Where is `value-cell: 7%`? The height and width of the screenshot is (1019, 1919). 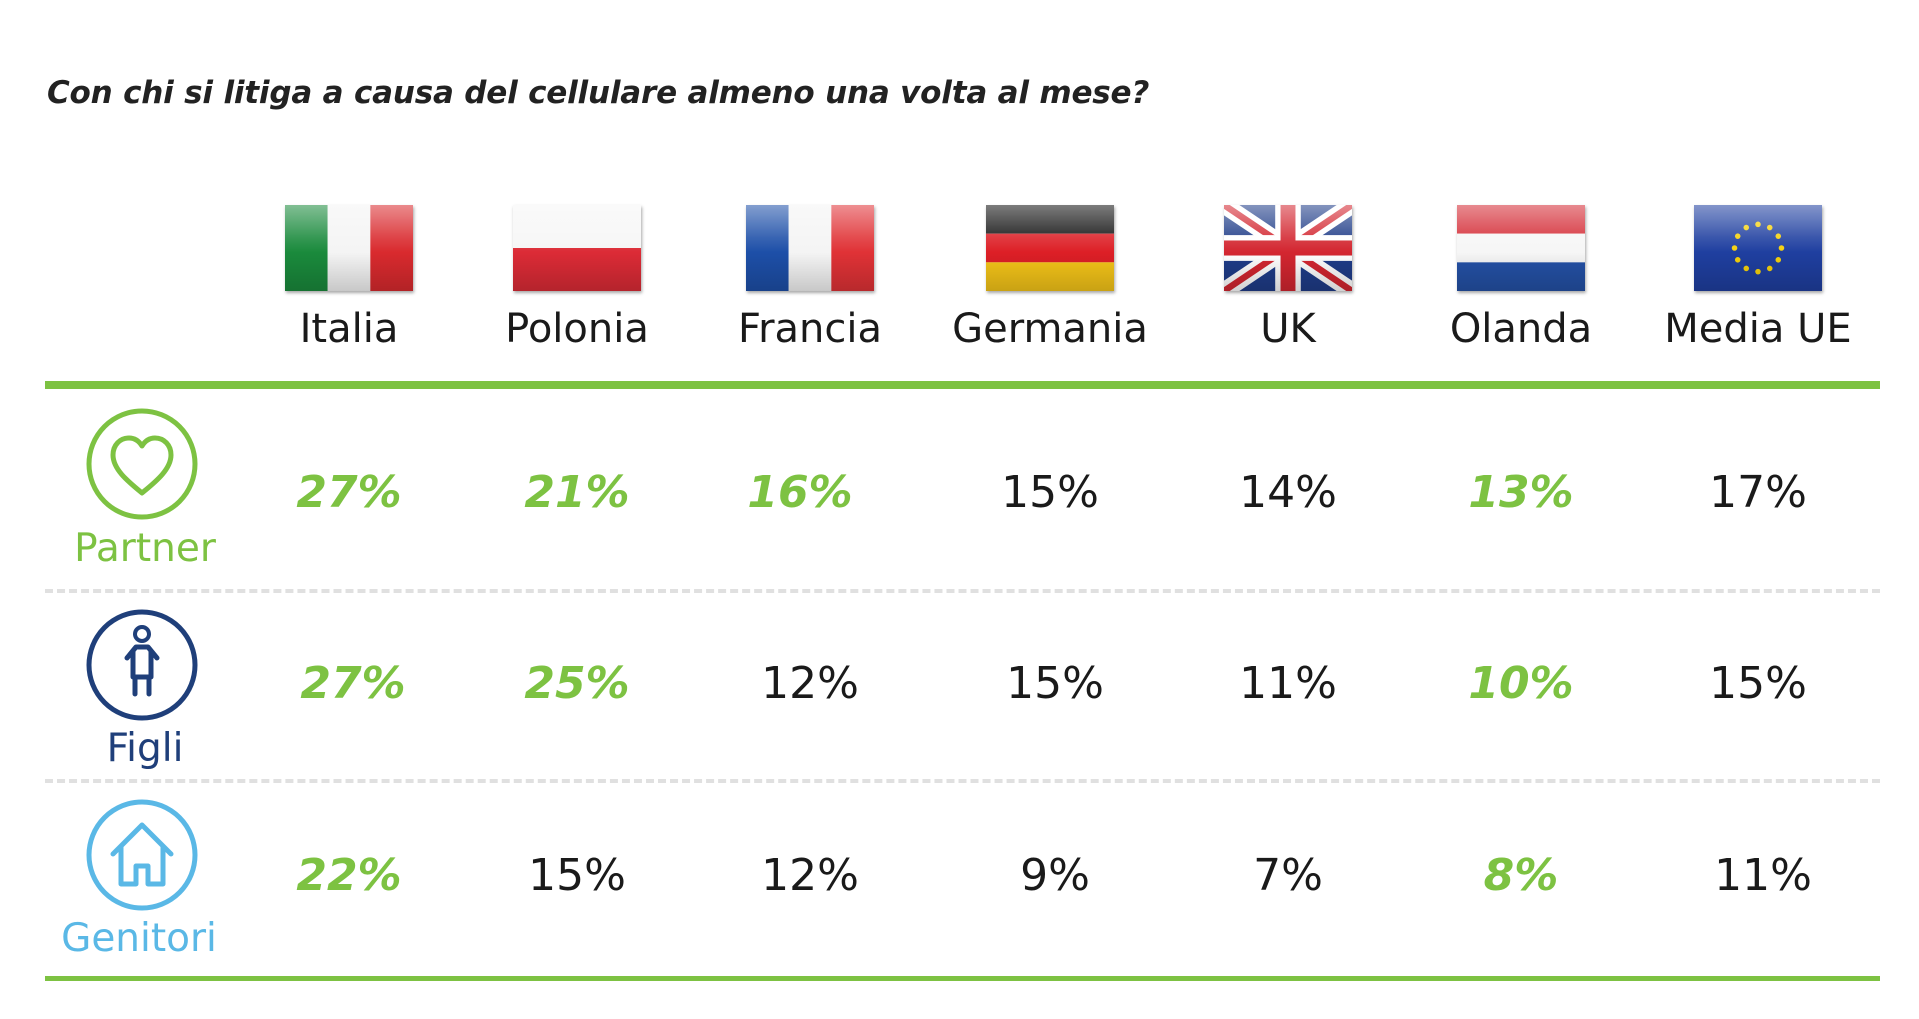 value-cell: 7% is located at coordinates (1288, 875).